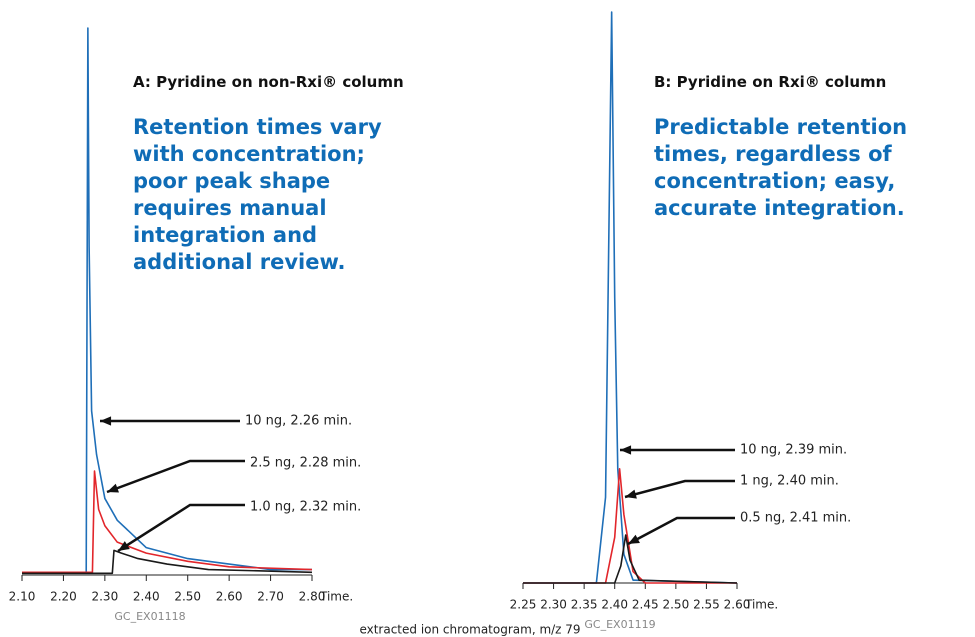 The image size is (975, 637). Describe the element at coordinates (305, 507) in the screenshot. I see `annotation: 1.0 ng, 2.32 min.` at that location.